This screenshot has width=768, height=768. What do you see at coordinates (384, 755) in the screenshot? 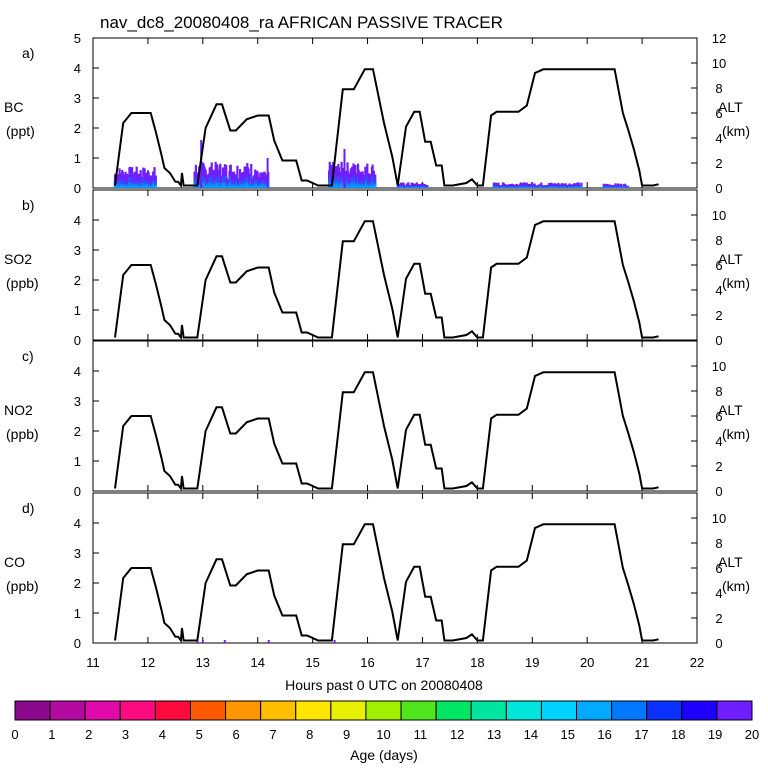
I see `colorbar-label: Age (days)` at bounding box center [384, 755].